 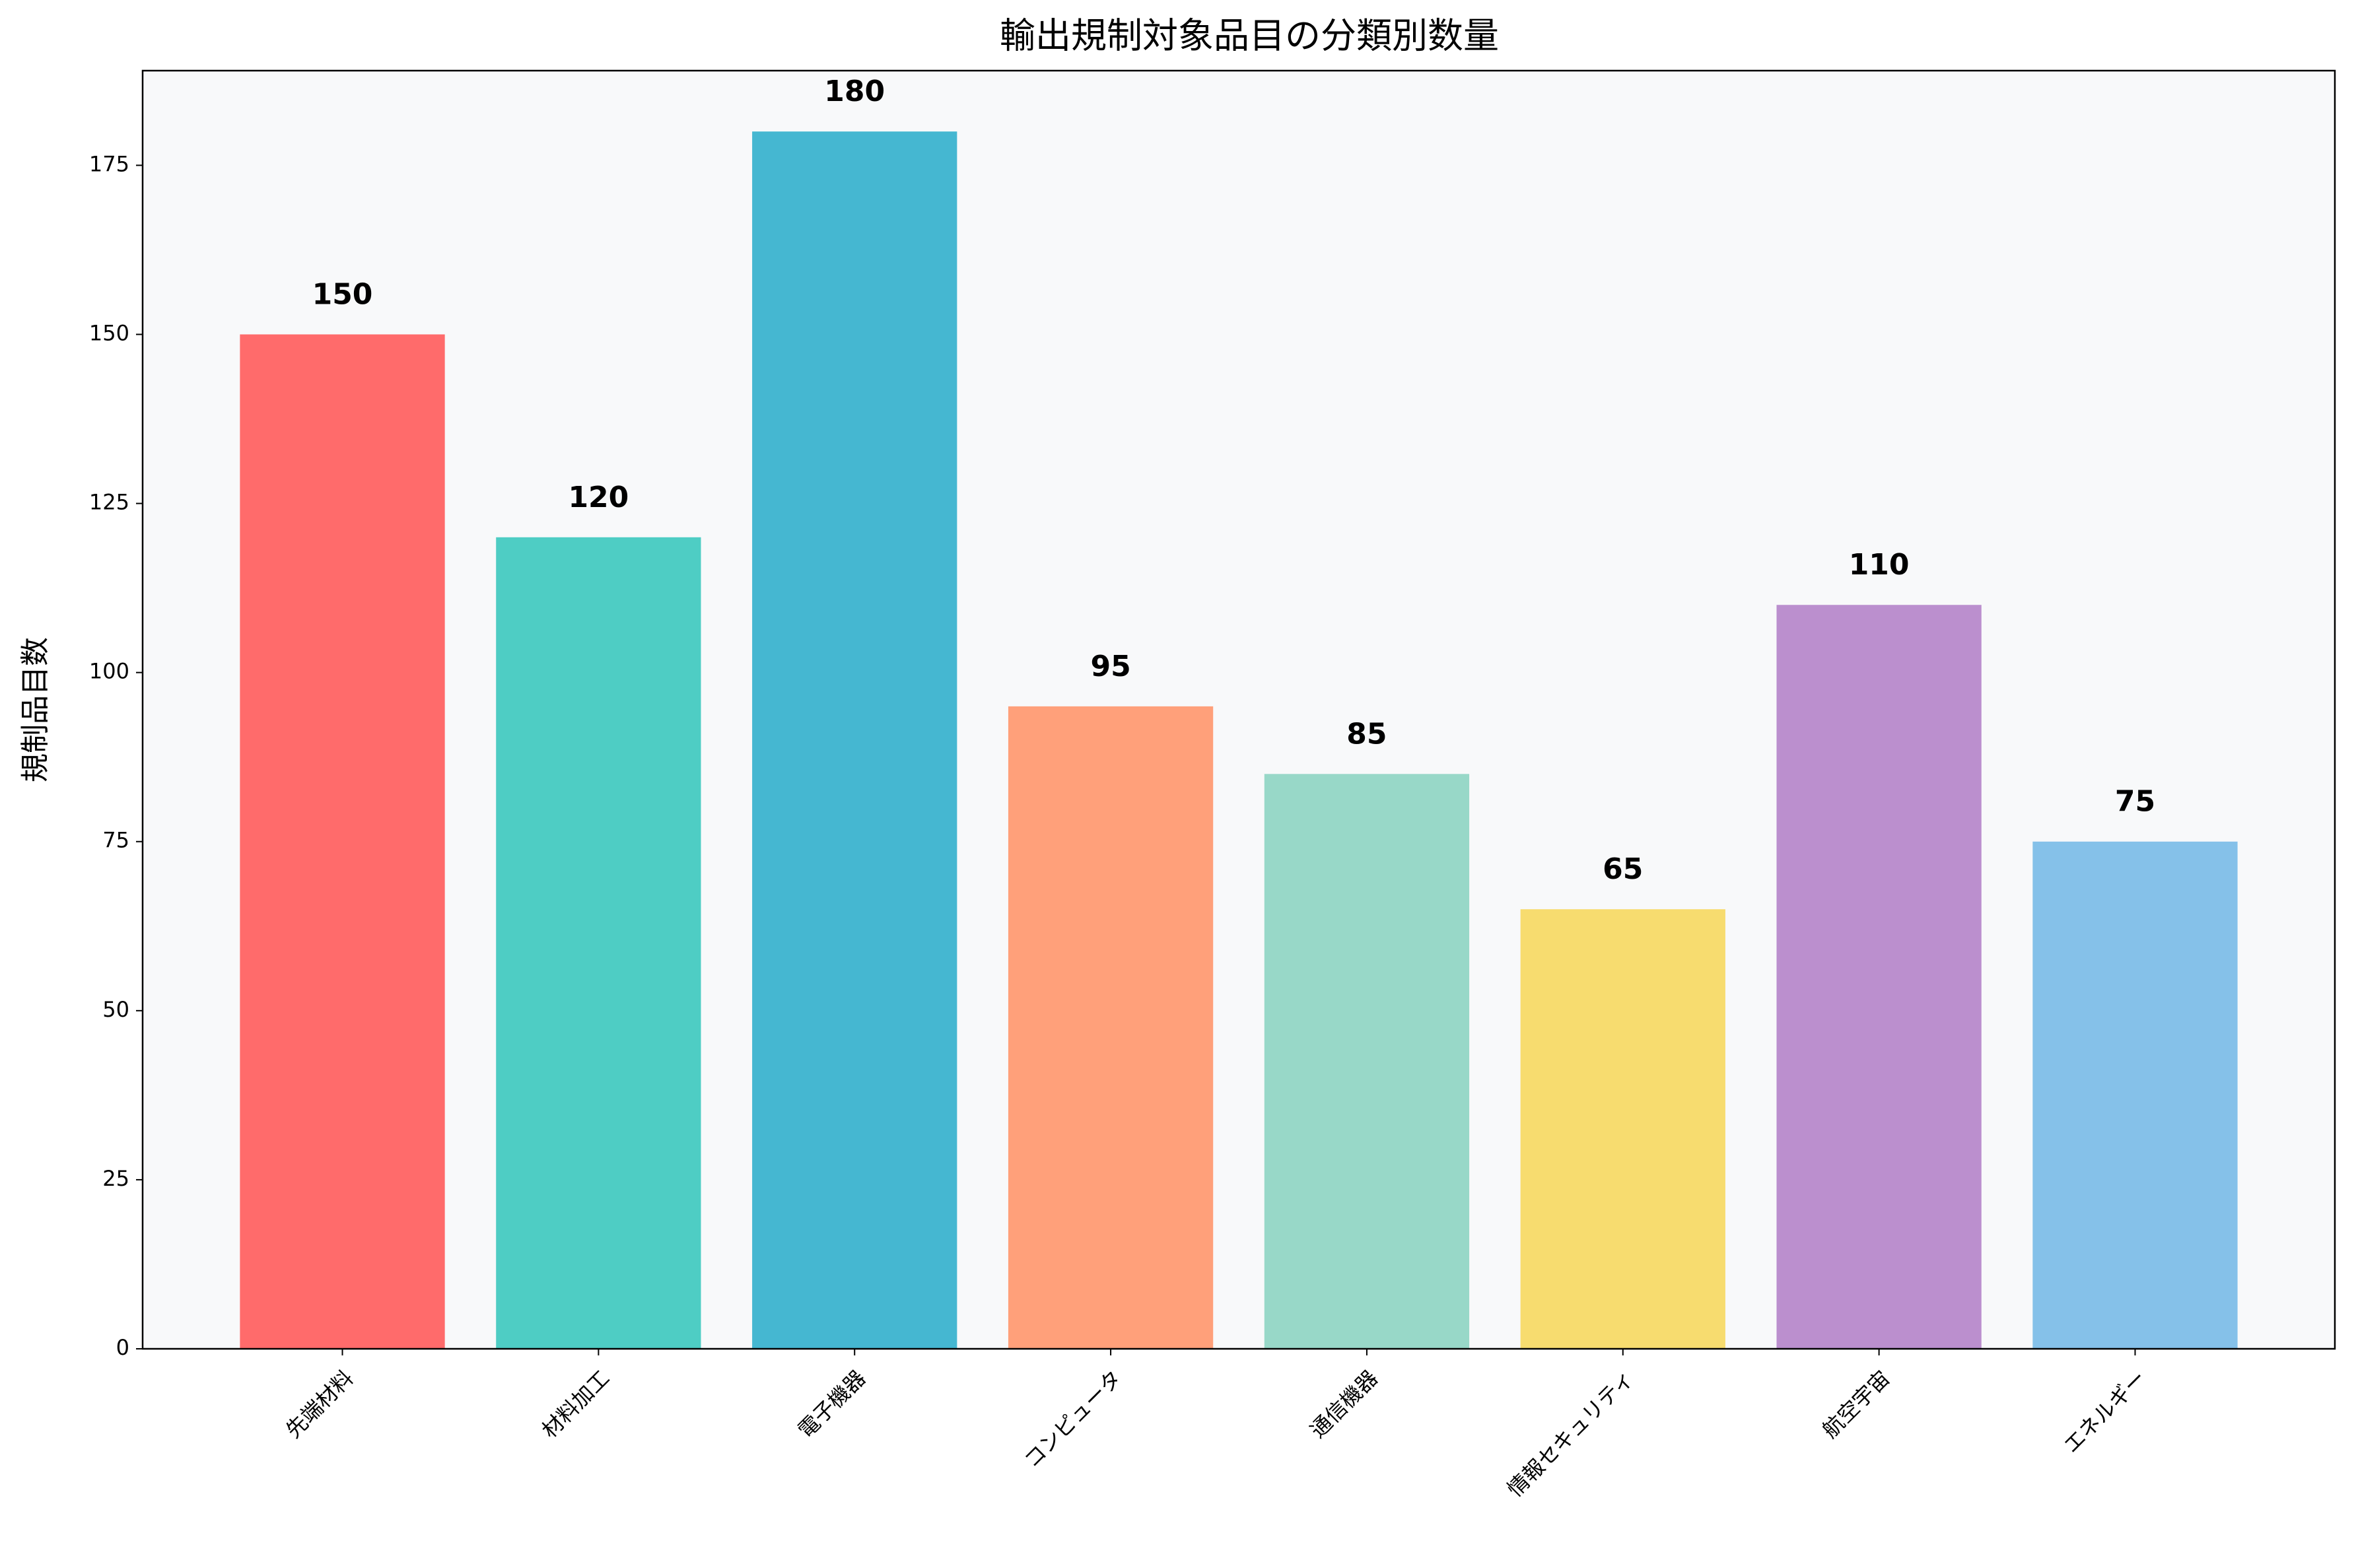 I want to click on y-tick-label: 75, so click(x=116, y=840).